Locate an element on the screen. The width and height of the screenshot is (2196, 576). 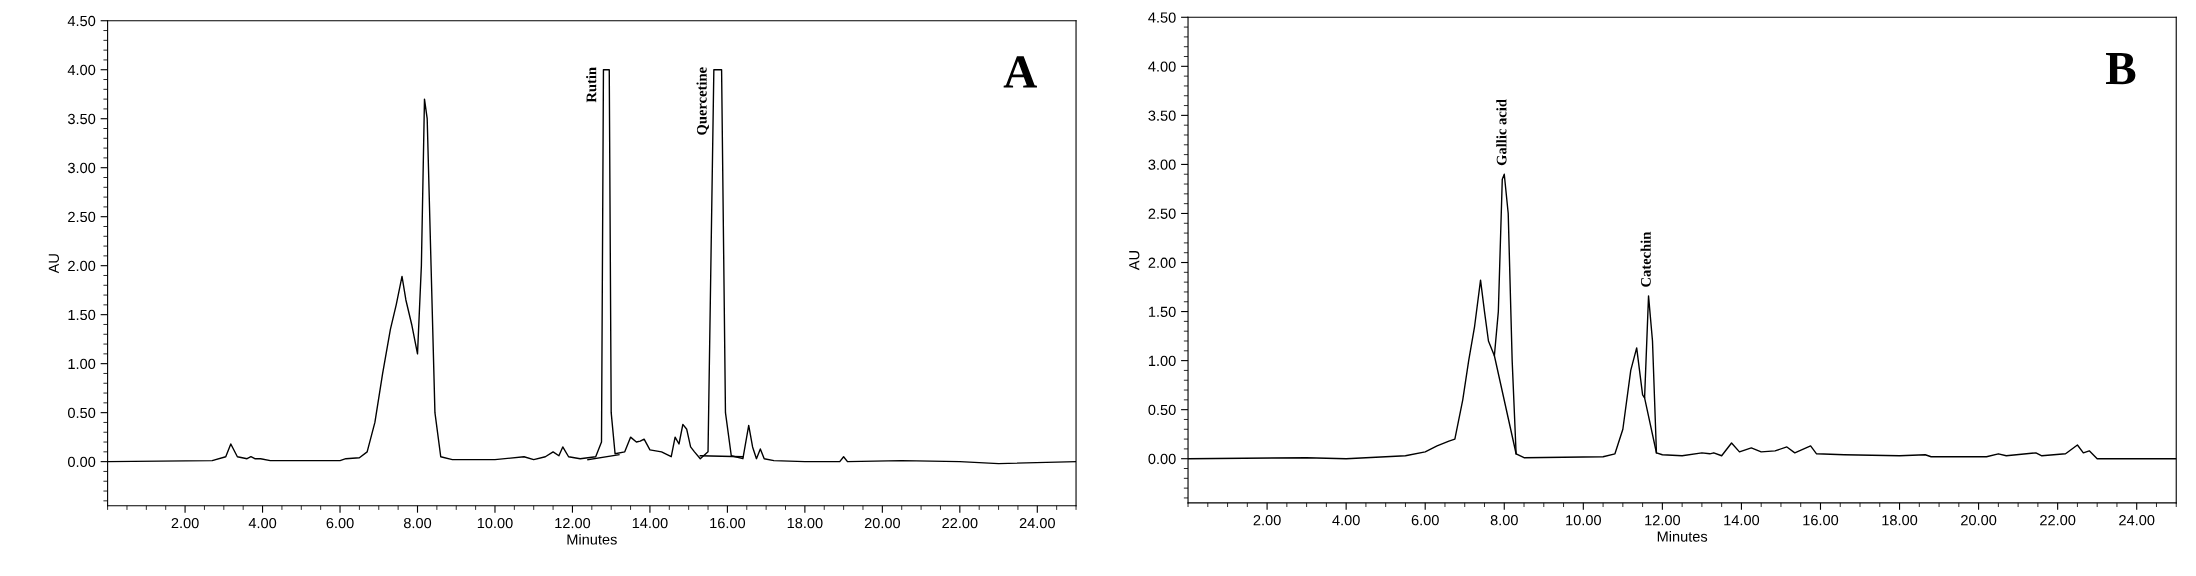
annotation: Rutin is located at coordinates (591, 85).